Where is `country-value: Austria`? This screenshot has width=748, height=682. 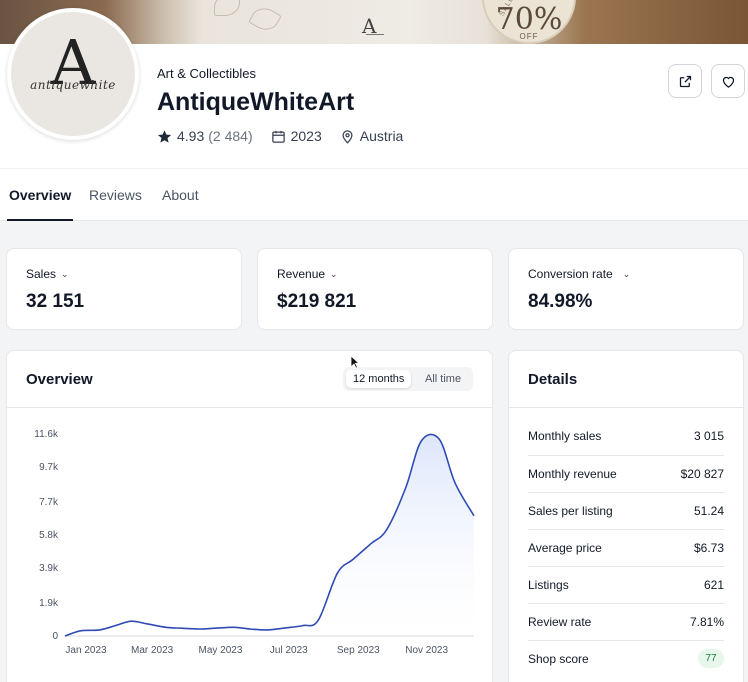 country-value: Austria is located at coordinates (381, 136).